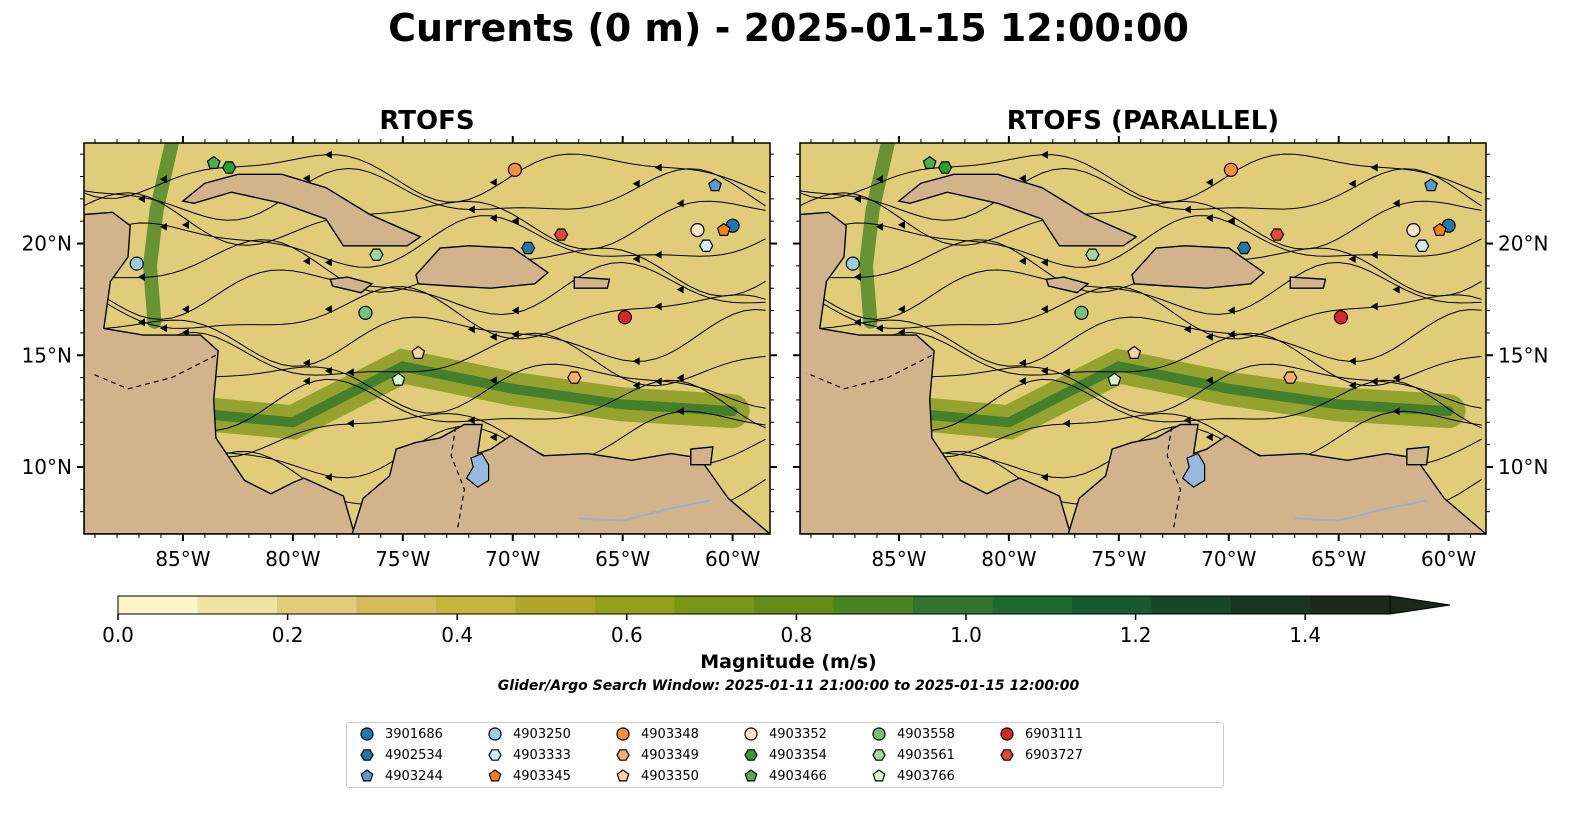 This screenshot has height=827, width=1577. I want to click on legend-item: 4903244, so click(401, 776).